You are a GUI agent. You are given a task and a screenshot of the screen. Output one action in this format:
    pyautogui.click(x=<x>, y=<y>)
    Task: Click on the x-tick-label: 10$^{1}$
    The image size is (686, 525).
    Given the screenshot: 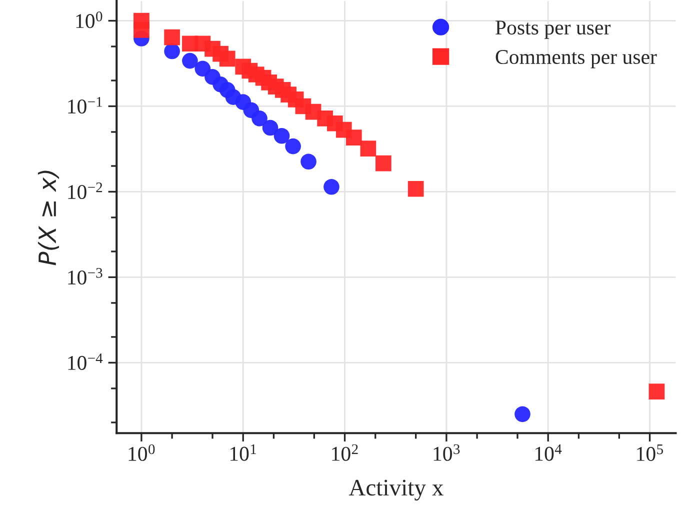 What is the action you would take?
    pyautogui.click(x=243, y=452)
    